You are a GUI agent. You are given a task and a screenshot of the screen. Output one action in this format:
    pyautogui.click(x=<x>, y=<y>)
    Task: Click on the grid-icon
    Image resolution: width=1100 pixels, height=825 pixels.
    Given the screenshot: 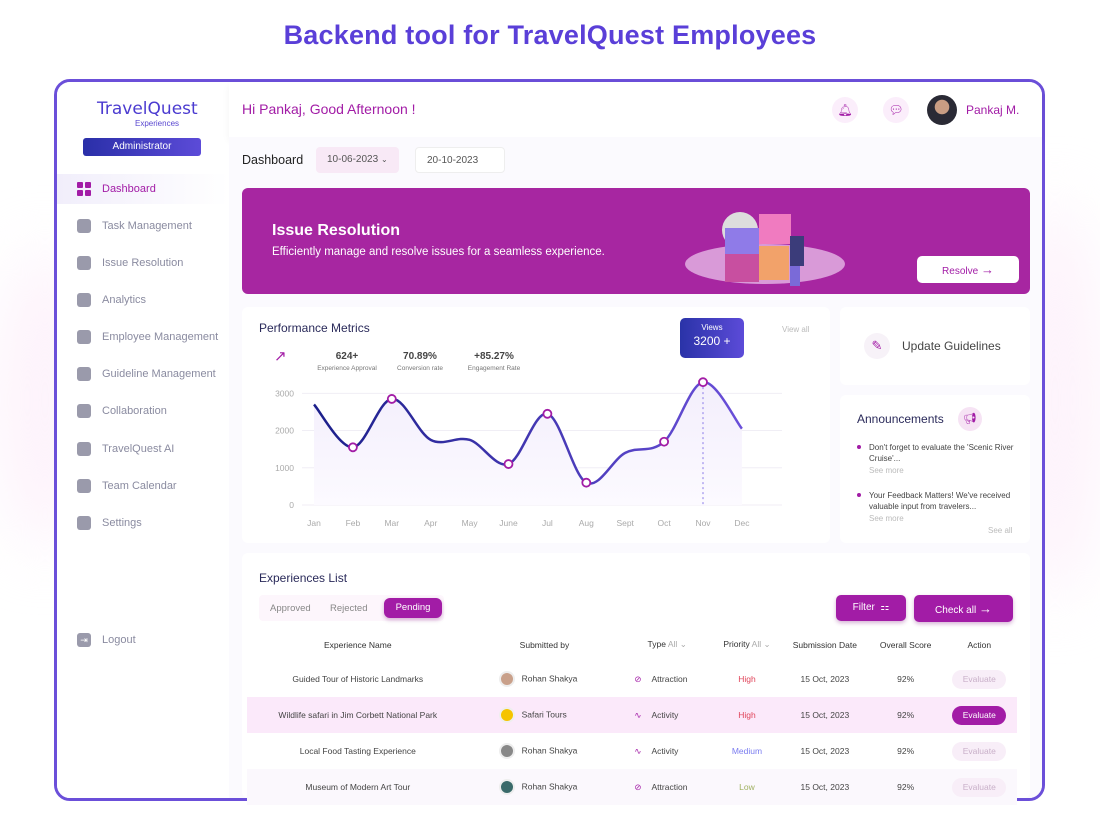 What is the action you would take?
    pyautogui.click(x=84, y=189)
    